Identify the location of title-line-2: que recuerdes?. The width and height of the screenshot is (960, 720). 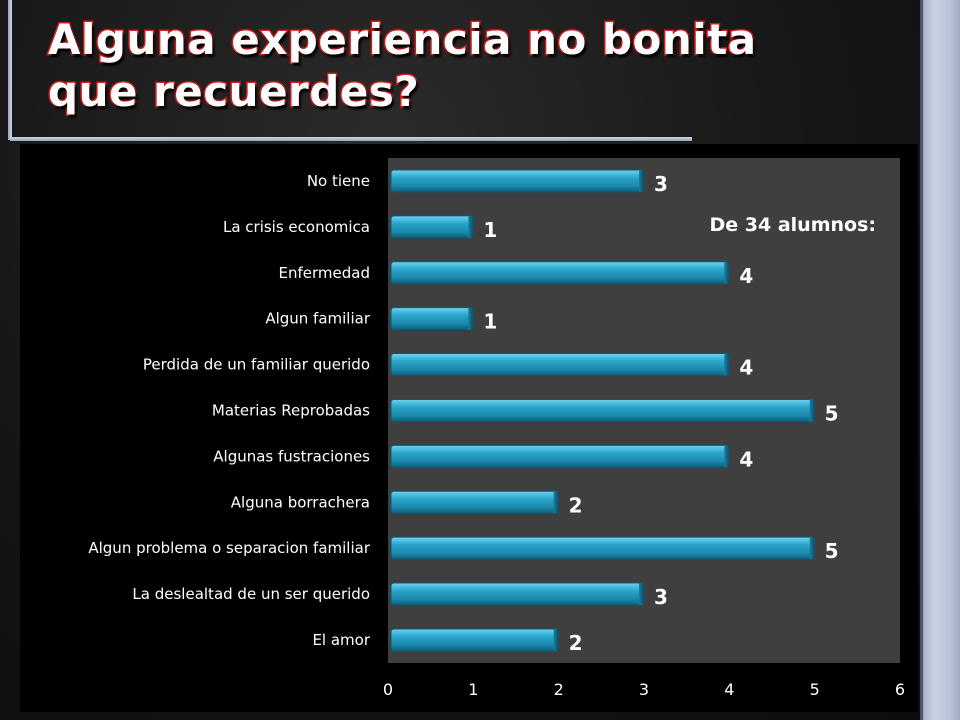
(233, 92).